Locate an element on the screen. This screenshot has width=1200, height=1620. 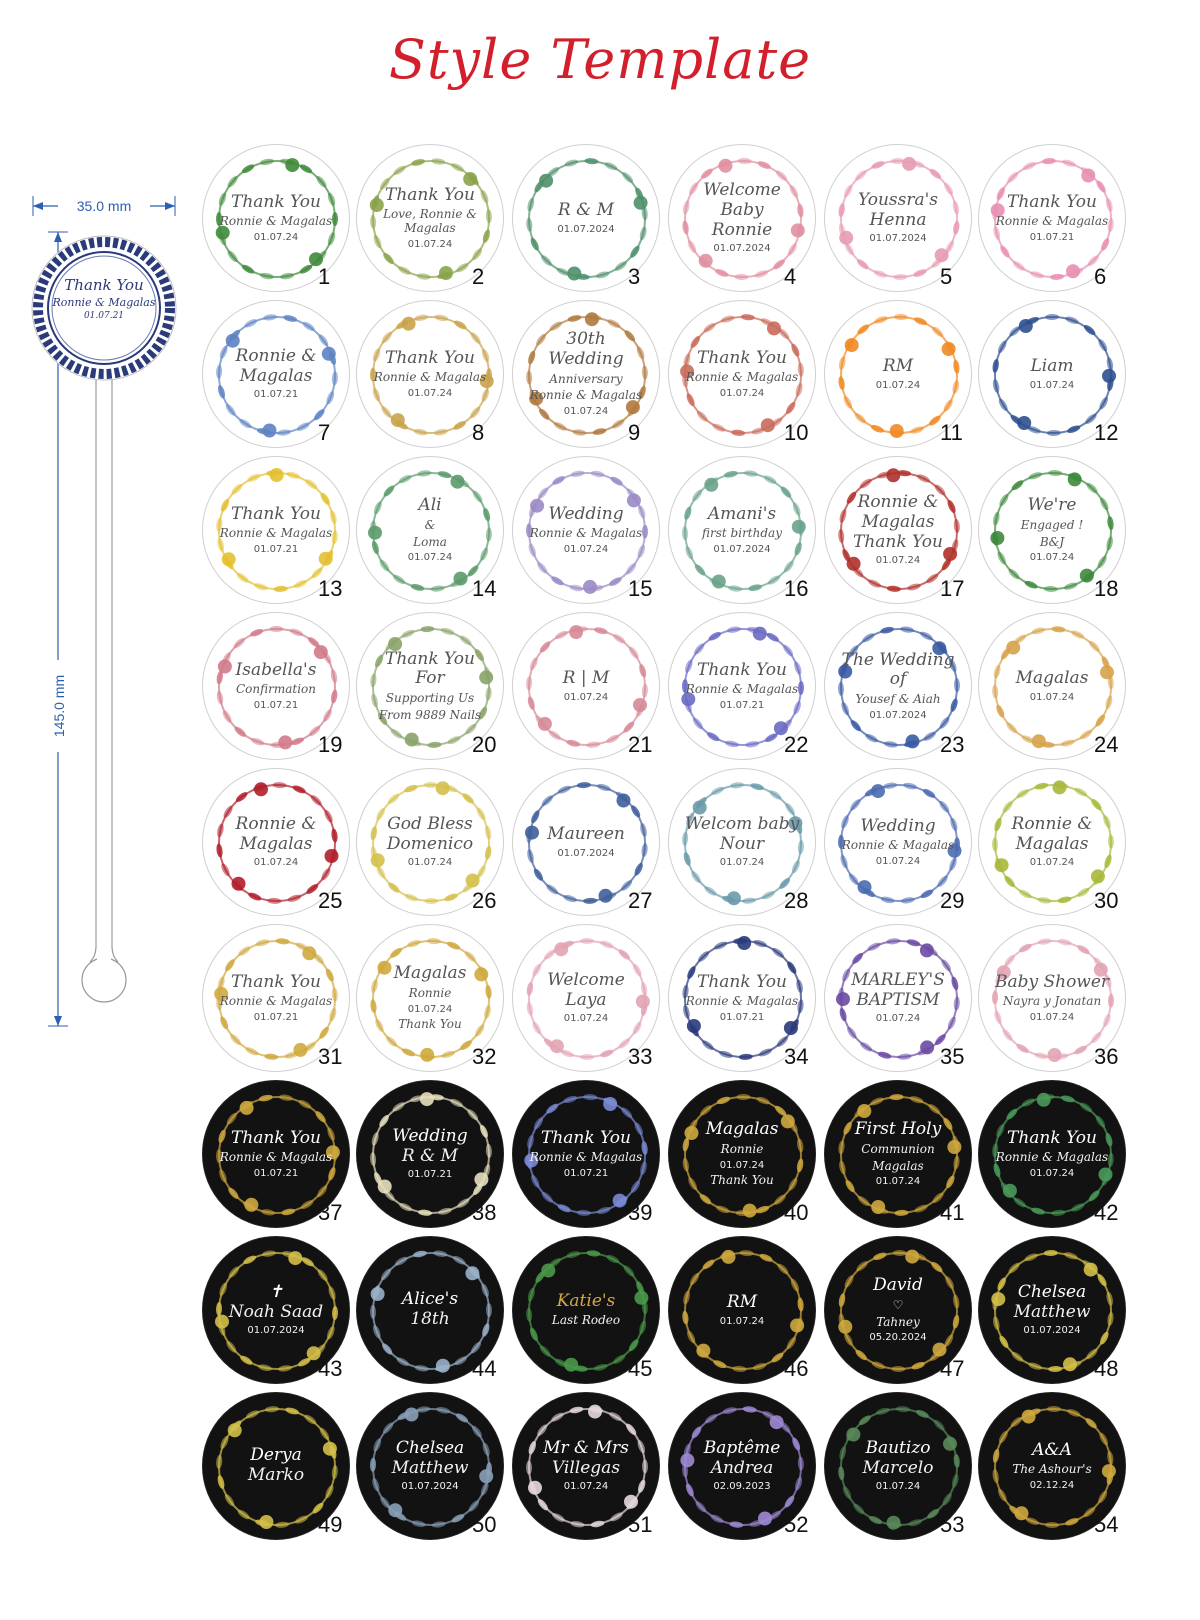
template-5: Youssra's Henna 01.07.2024 5 is located at coordinates (900, 220).